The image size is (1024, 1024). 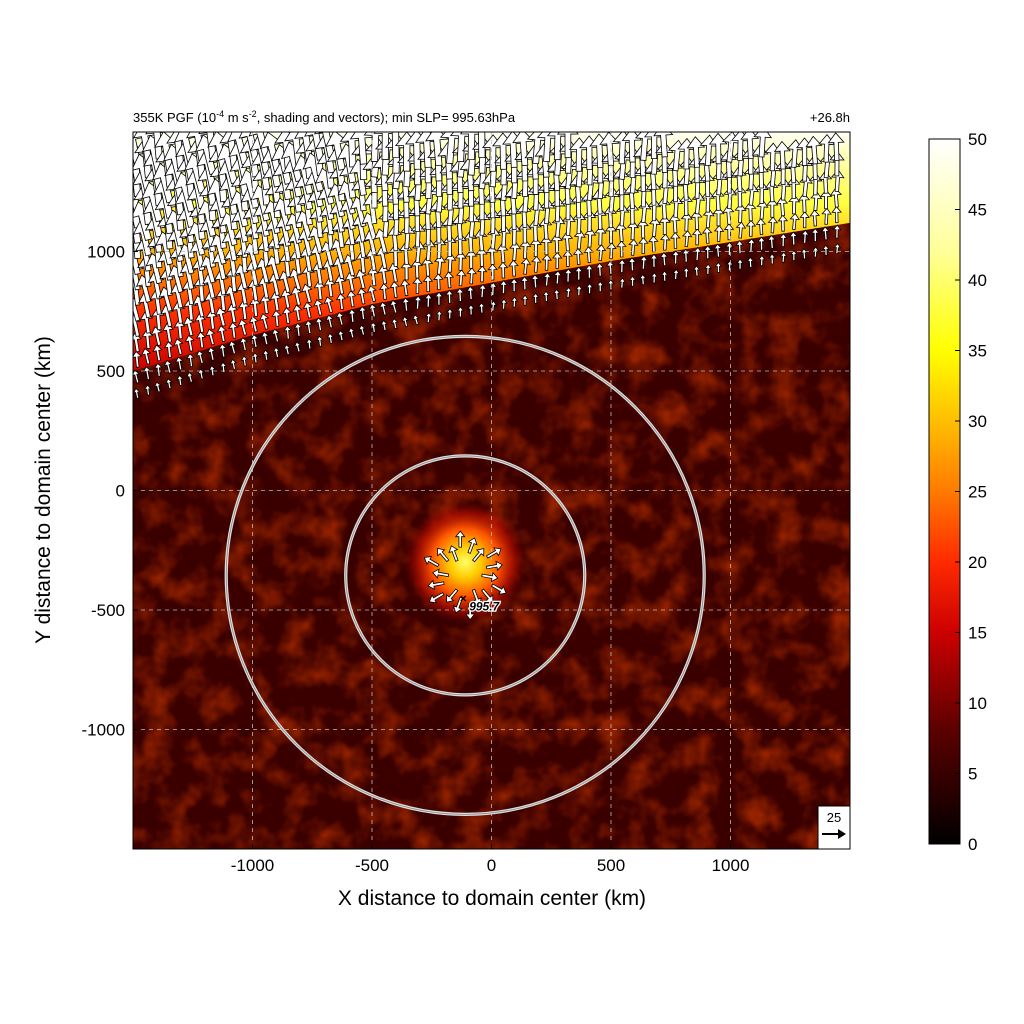 I want to click on x-tick-label: -1000, so click(x=252, y=865).